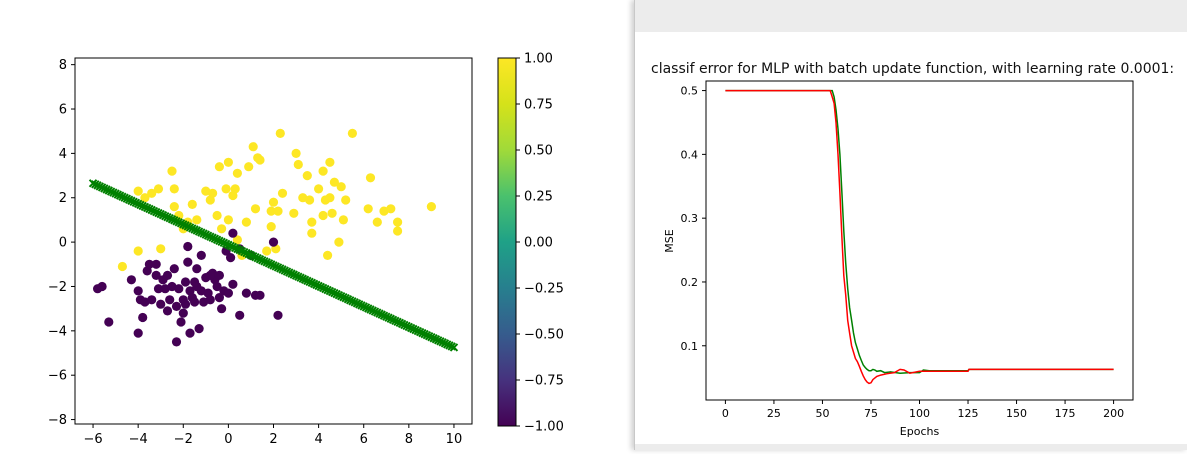  I want to click on colorbar-tick-label: −0.50, so click(544, 335).